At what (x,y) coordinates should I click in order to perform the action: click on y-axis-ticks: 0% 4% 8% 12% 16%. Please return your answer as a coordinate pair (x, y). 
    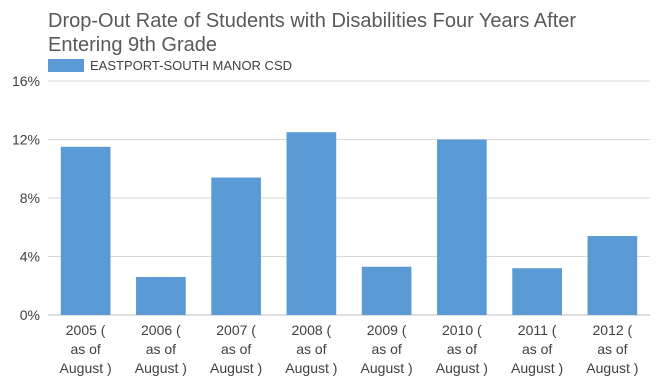
    Looking at the image, I should click on (26, 198).